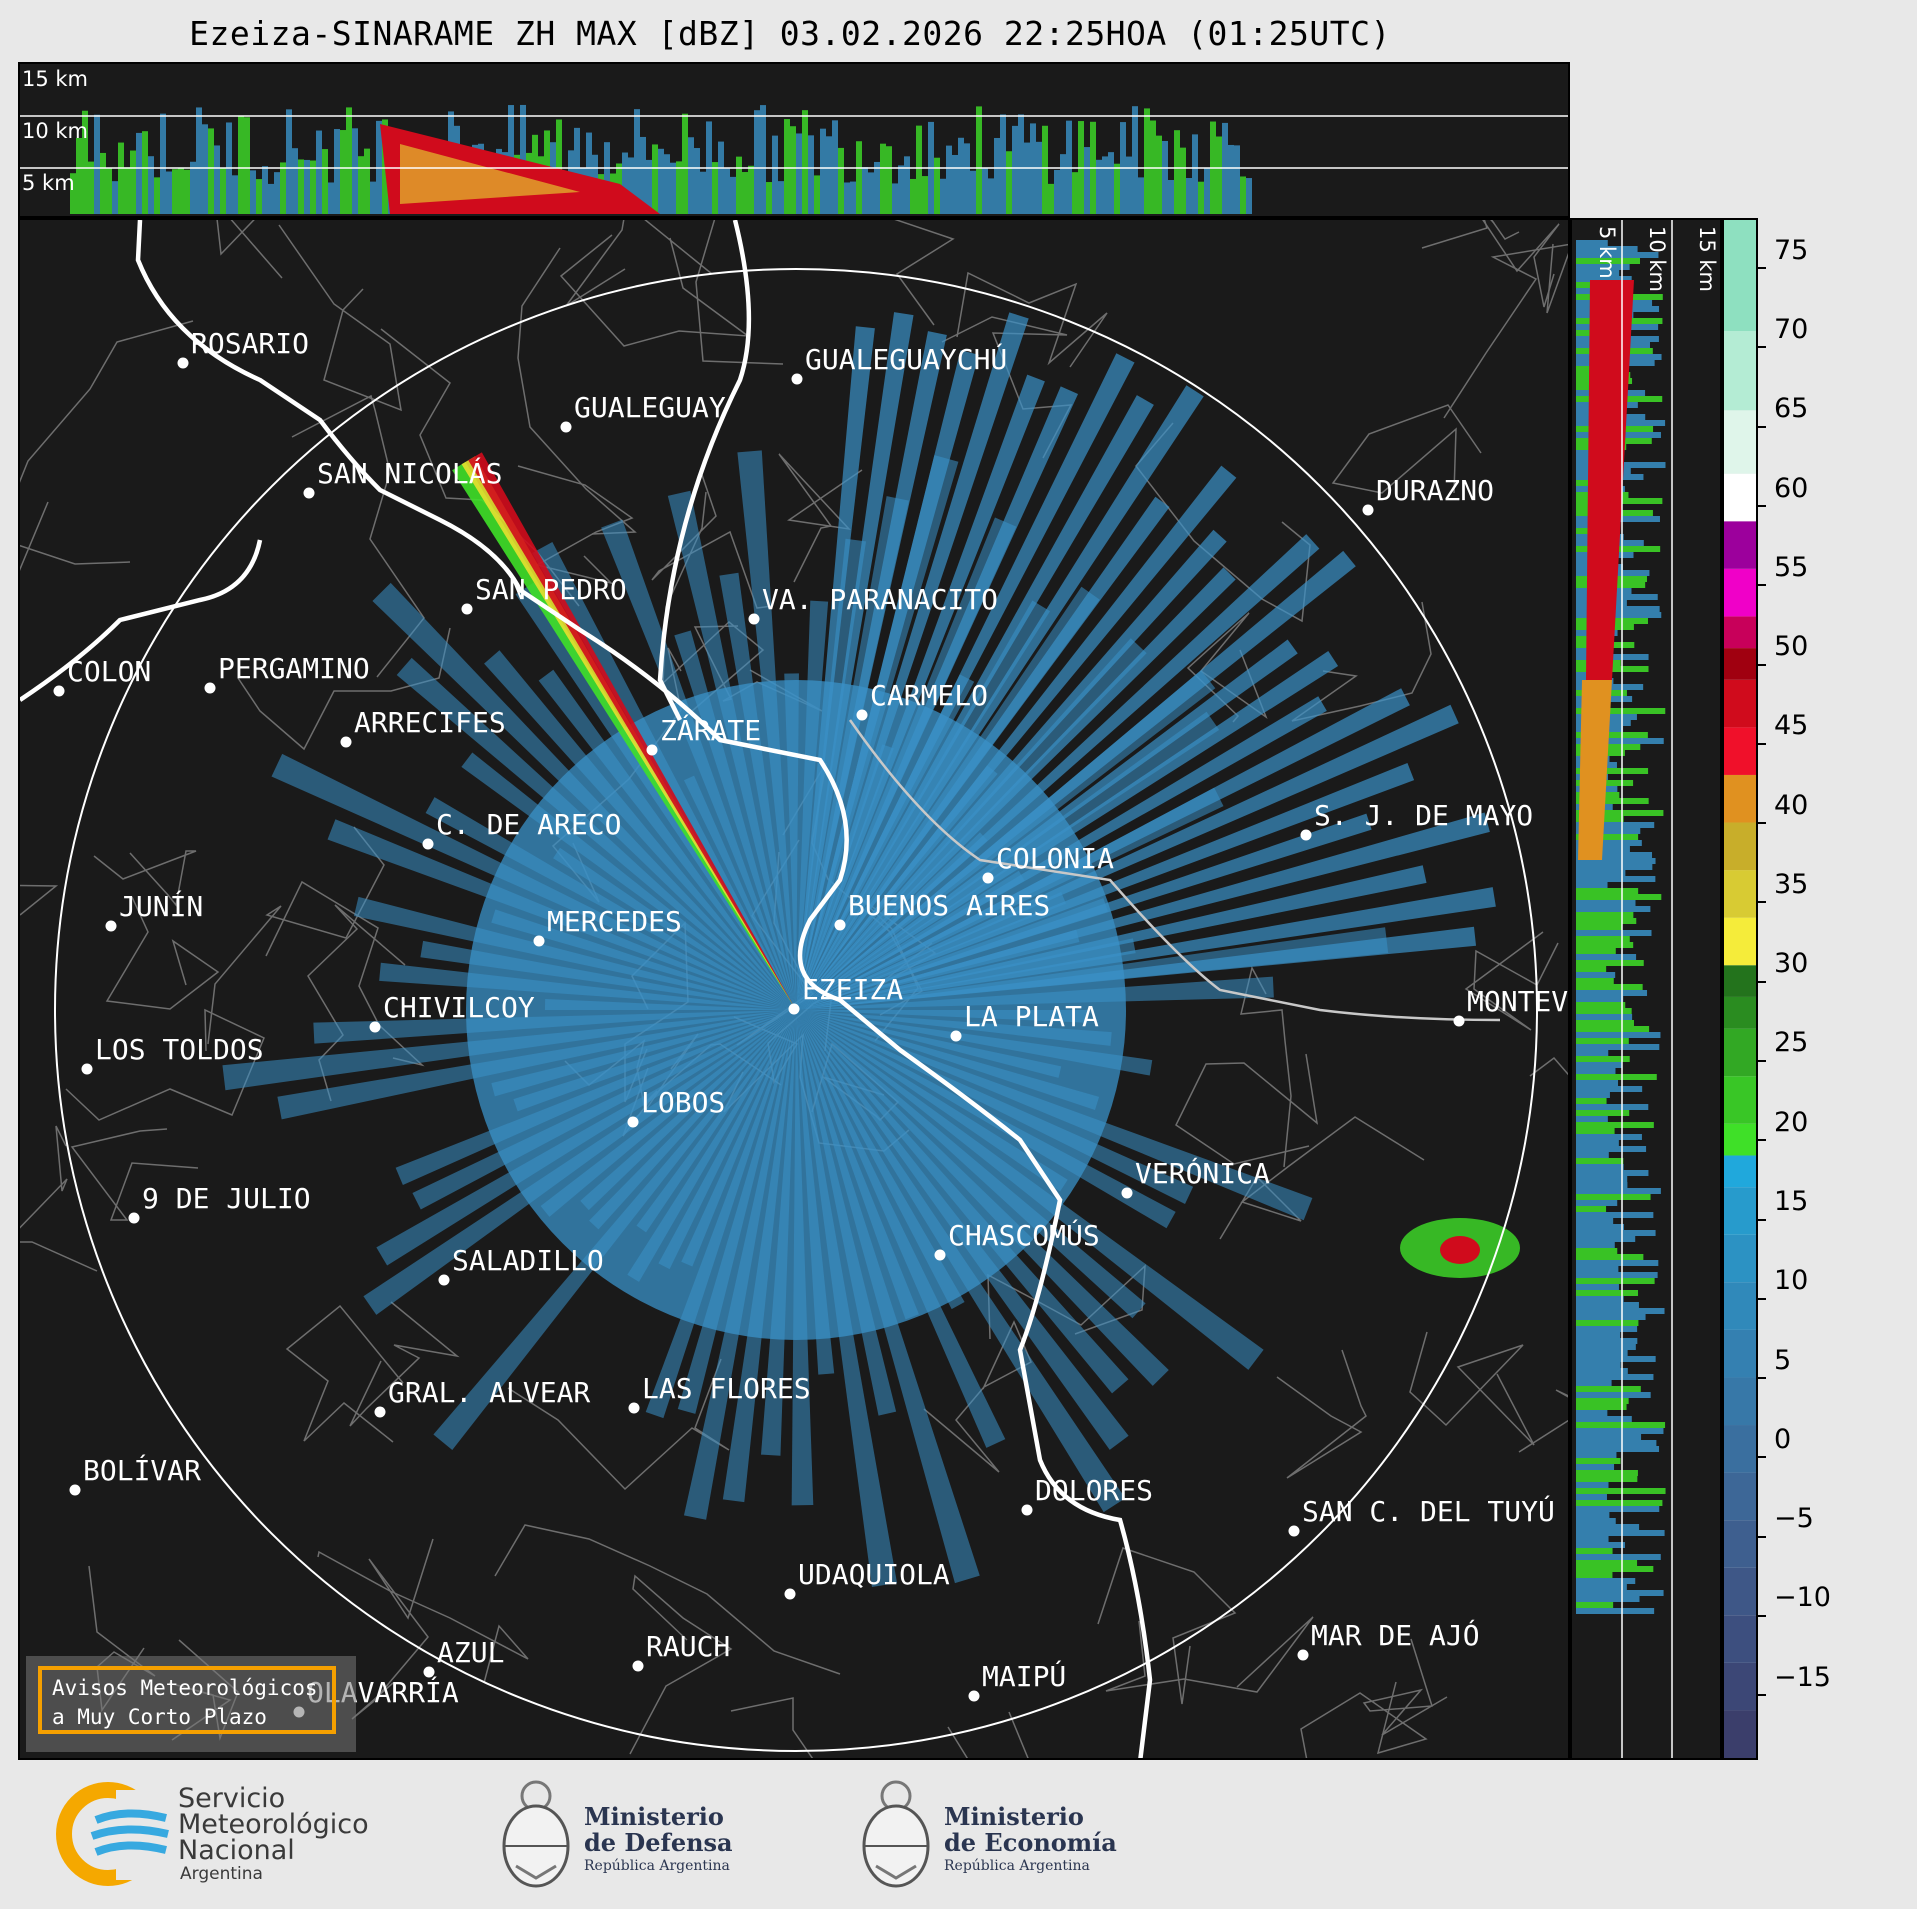 The height and width of the screenshot is (1909, 1917). I want to click on city-label: MAIPÚ, so click(1024, 1676).